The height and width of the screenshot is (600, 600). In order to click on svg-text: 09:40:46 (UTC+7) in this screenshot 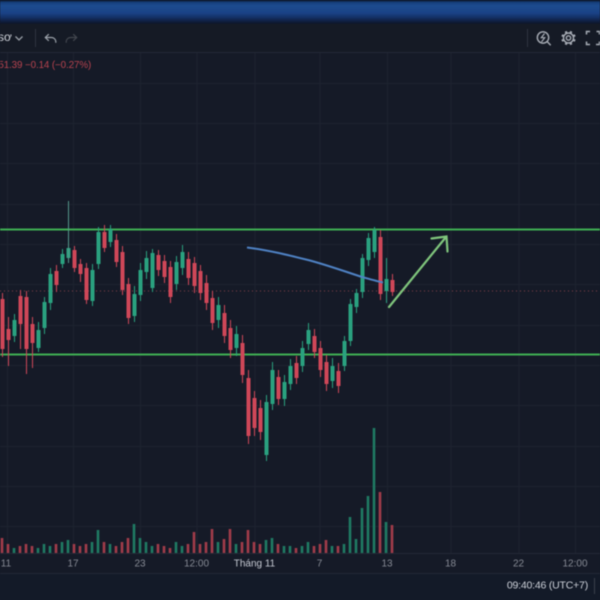, I will do `click(547, 586)`.